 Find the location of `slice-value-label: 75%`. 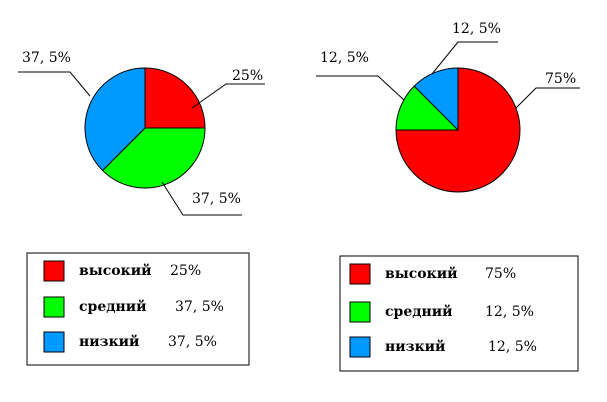

slice-value-label: 75% is located at coordinates (560, 79).